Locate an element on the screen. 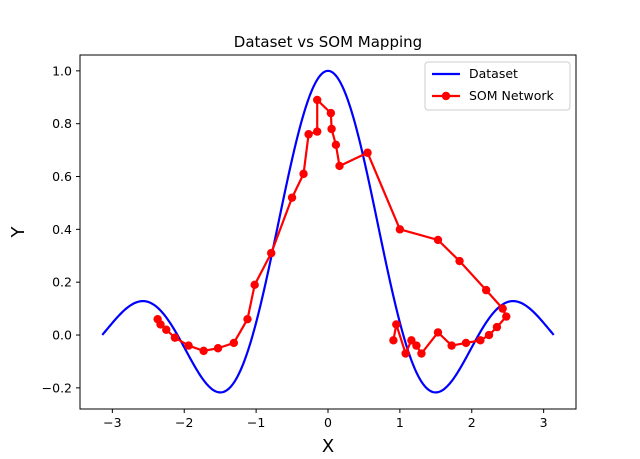 The image size is (640, 459). x-tick-label: −3 is located at coordinates (112, 422).